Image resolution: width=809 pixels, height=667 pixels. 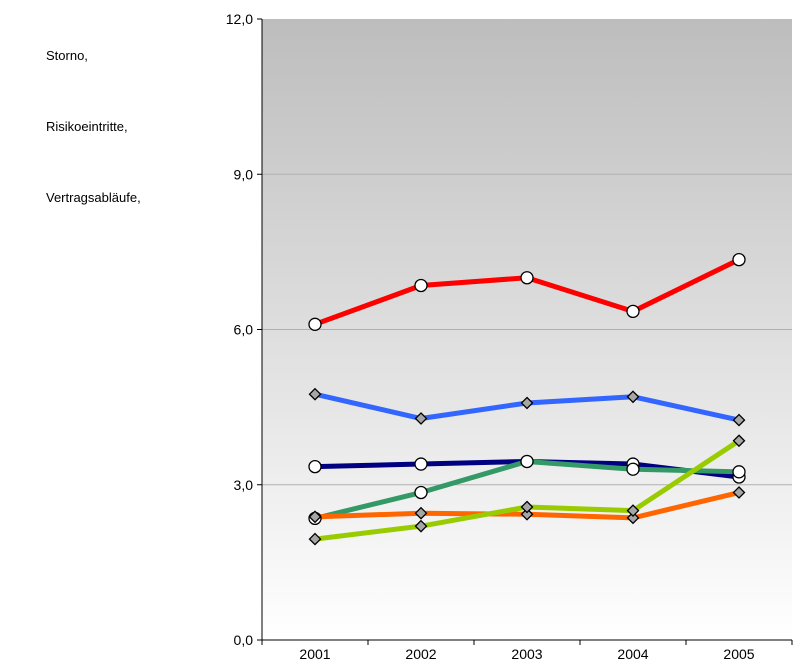 I want to click on y-tick-label: 0,0, so click(x=244, y=640).